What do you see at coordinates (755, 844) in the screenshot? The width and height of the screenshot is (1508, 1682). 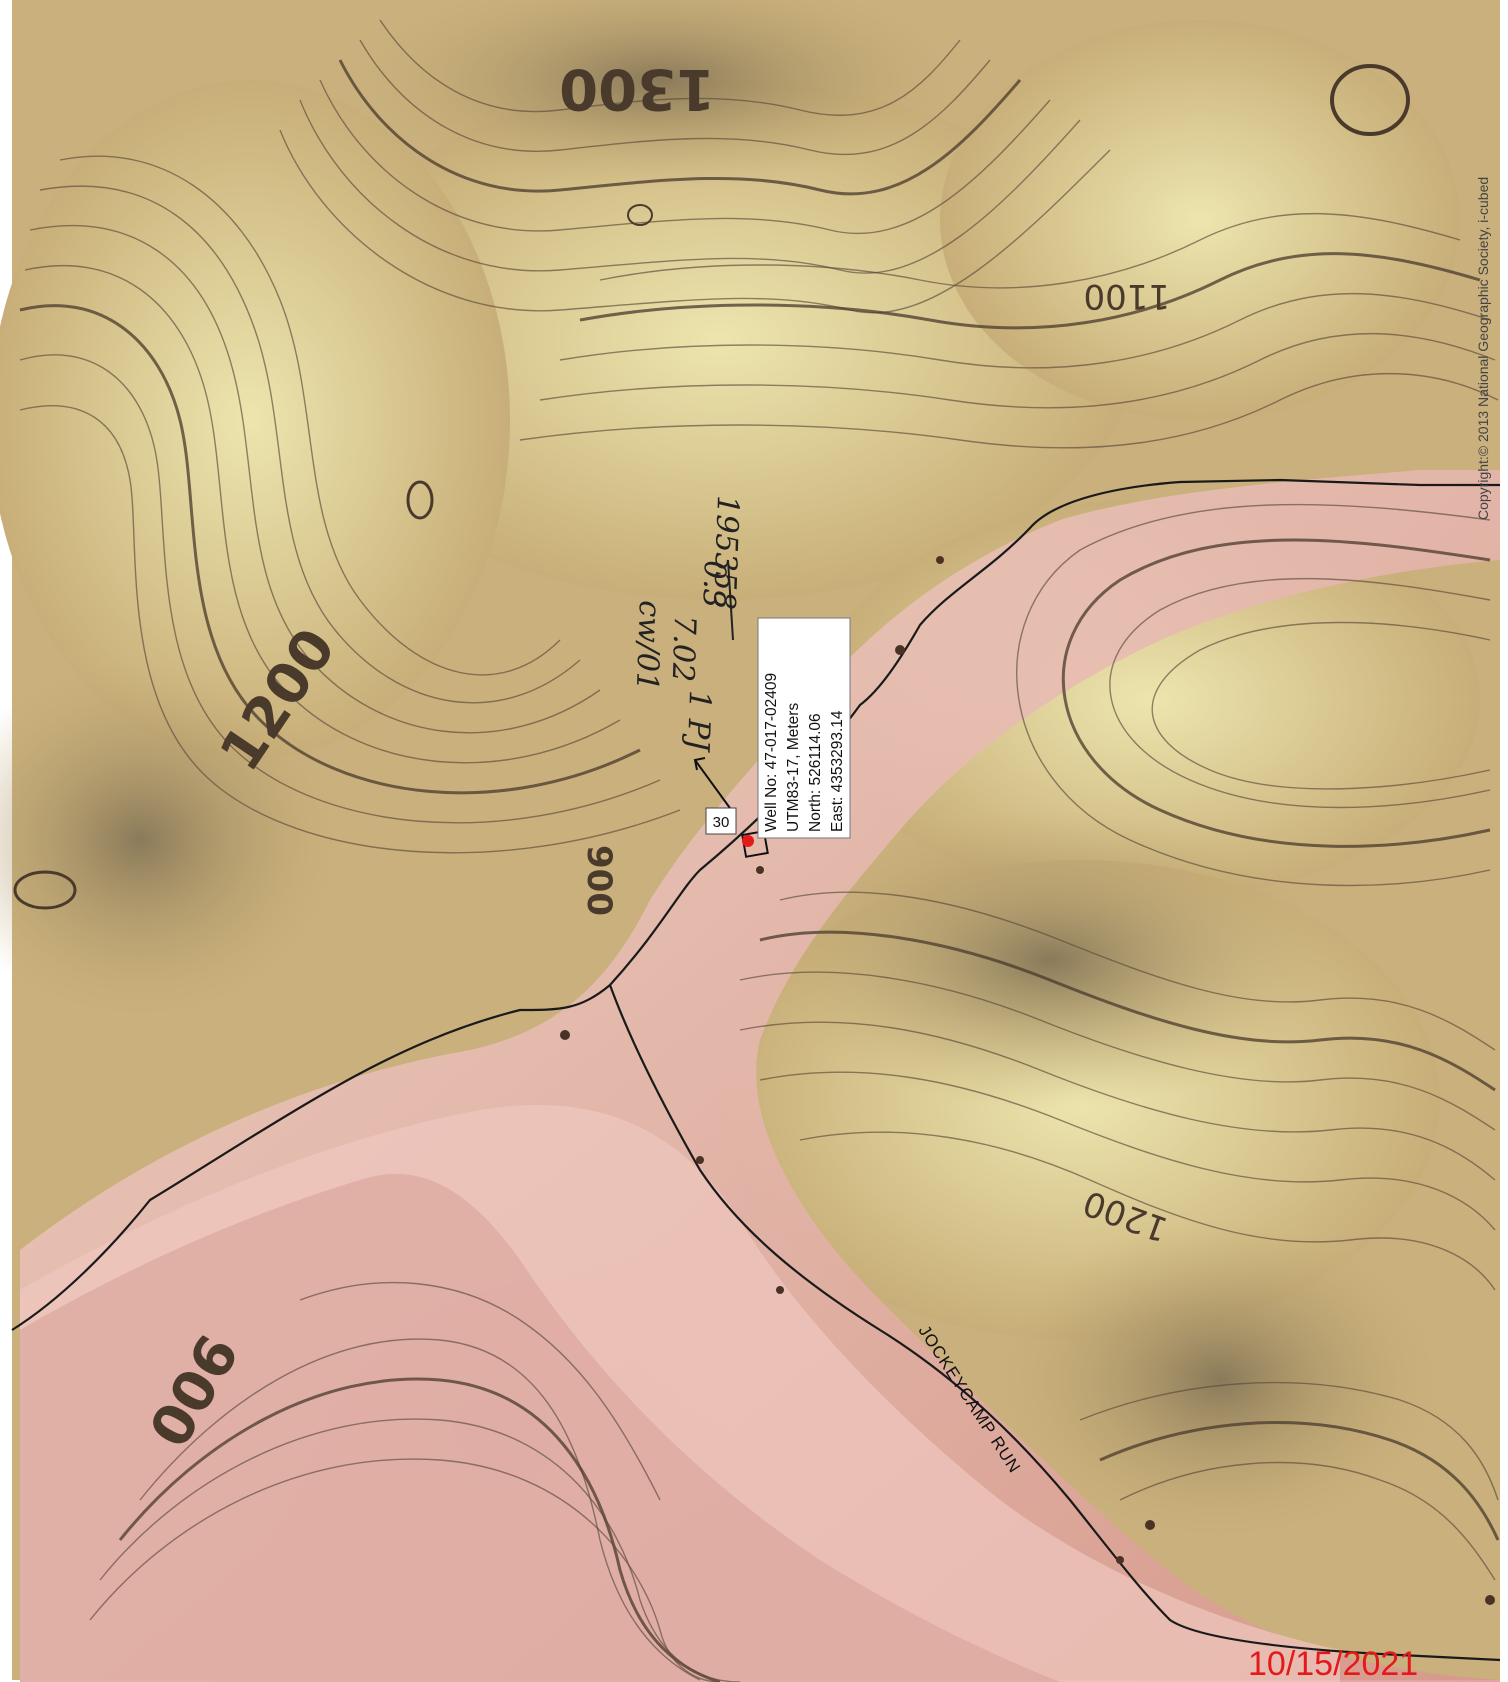 I see `well-square` at bounding box center [755, 844].